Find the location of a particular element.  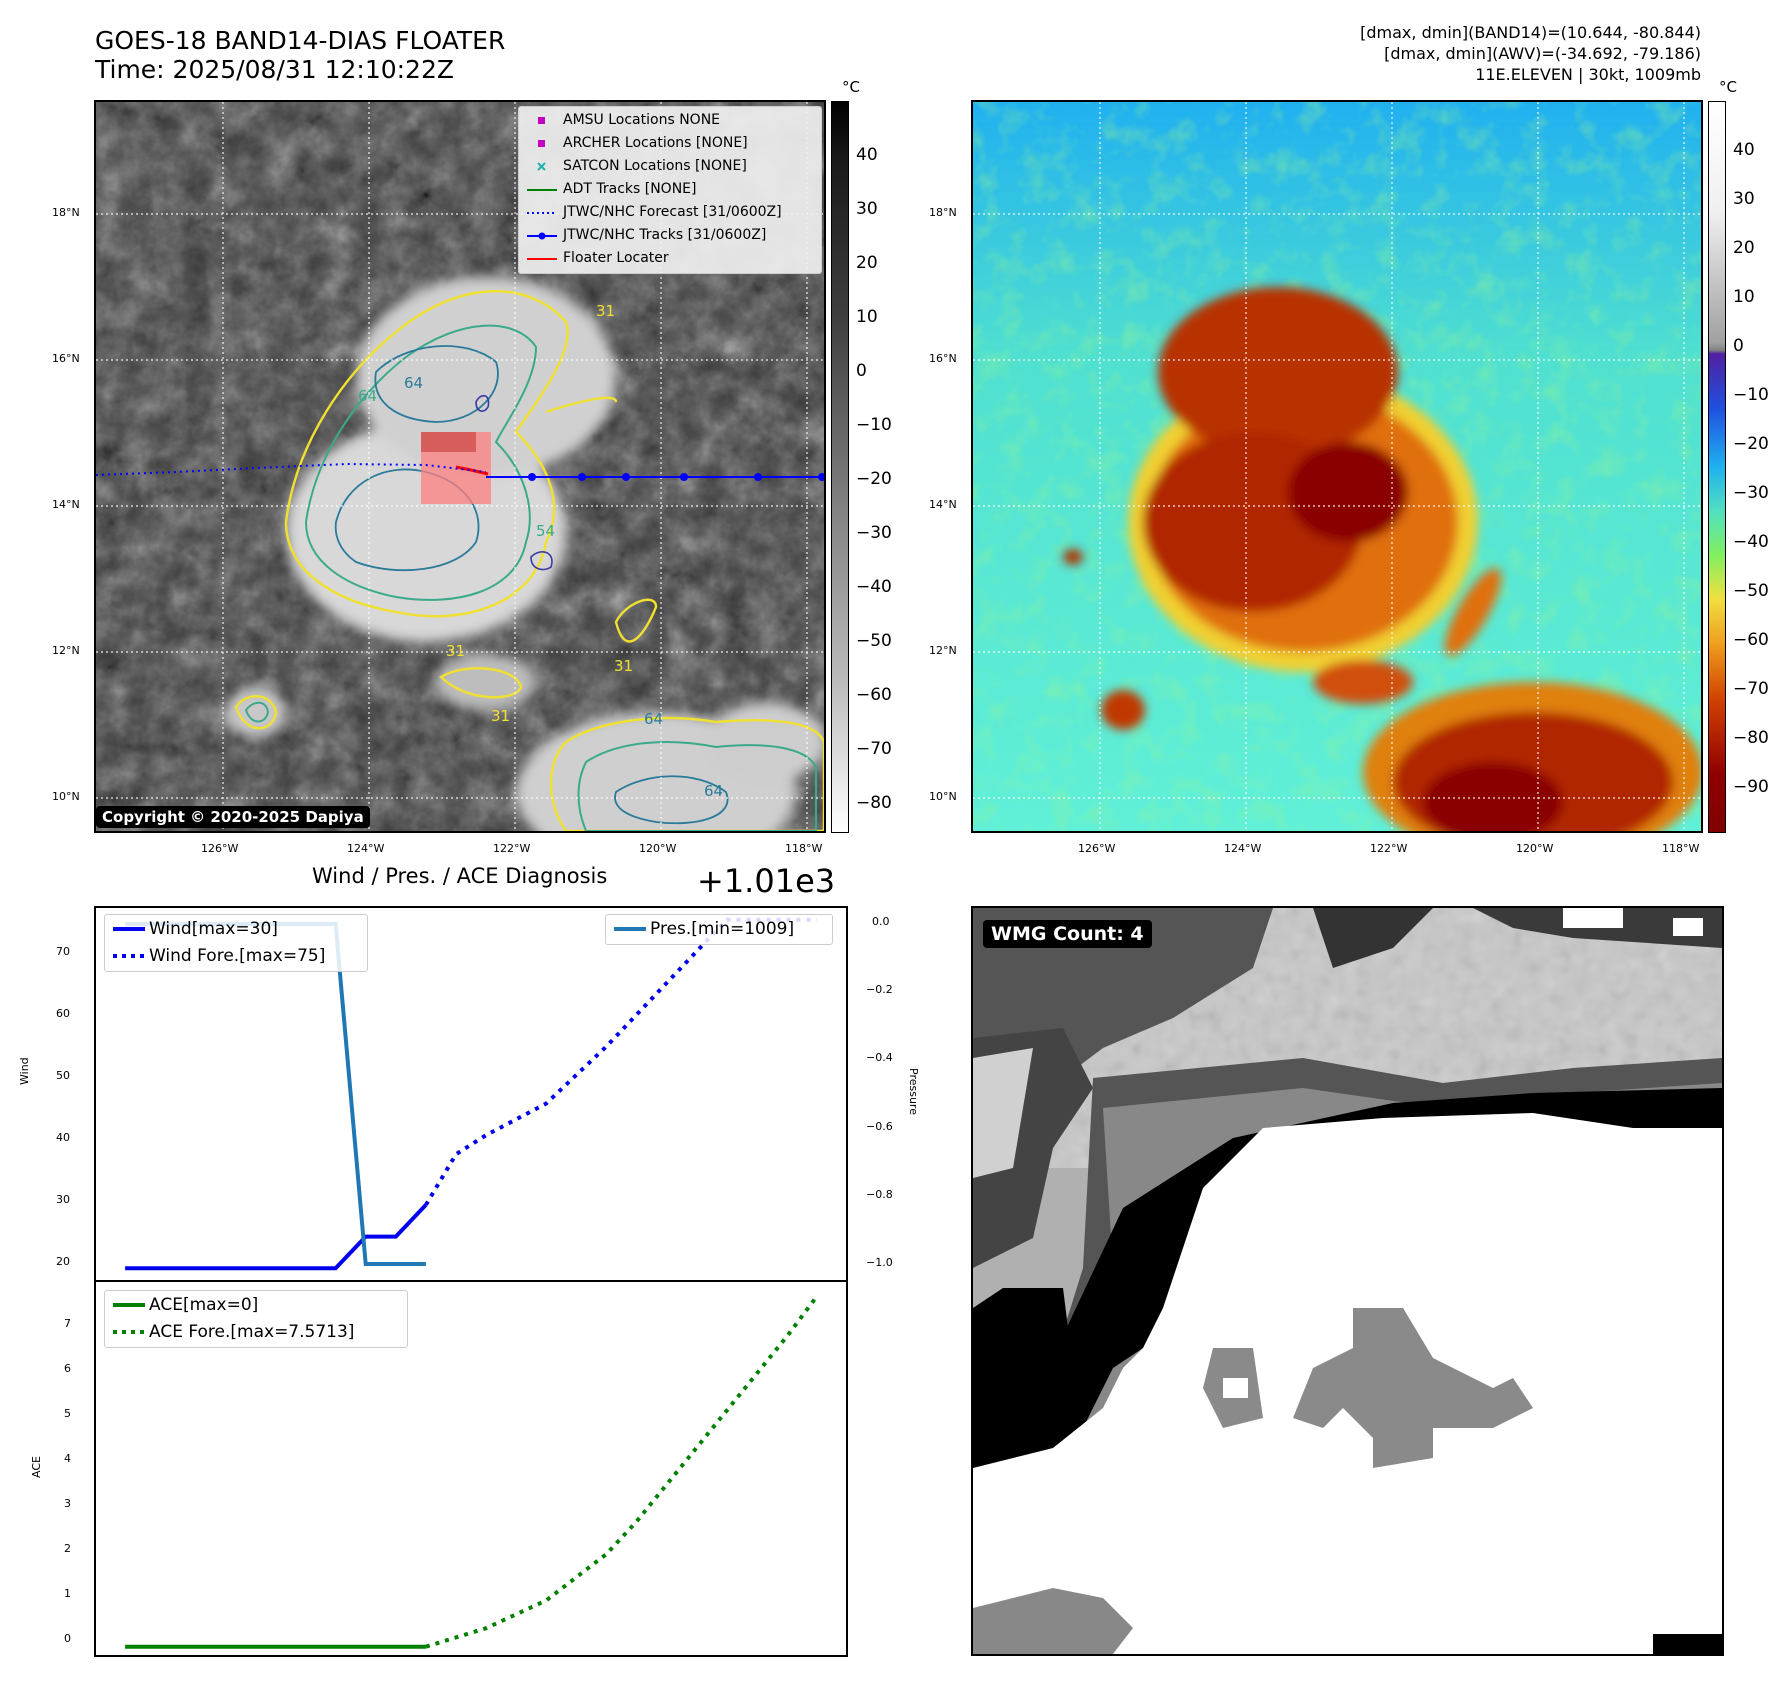

ace-axis-label: ACE is located at coordinates (36, 1467).